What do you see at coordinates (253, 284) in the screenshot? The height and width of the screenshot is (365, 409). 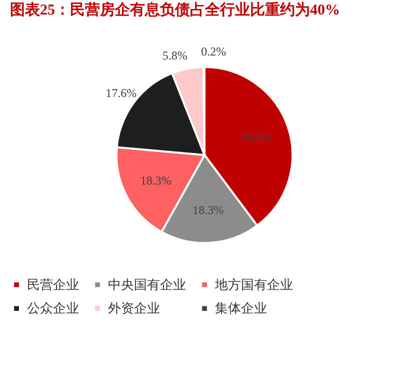 I see `legend-label: 地方国有企业` at bounding box center [253, 284].